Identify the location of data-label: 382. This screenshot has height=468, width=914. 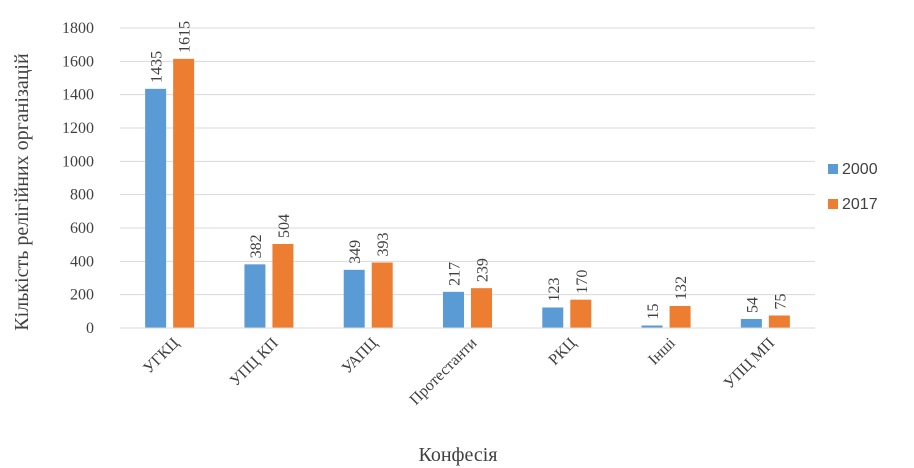
(256, 246).